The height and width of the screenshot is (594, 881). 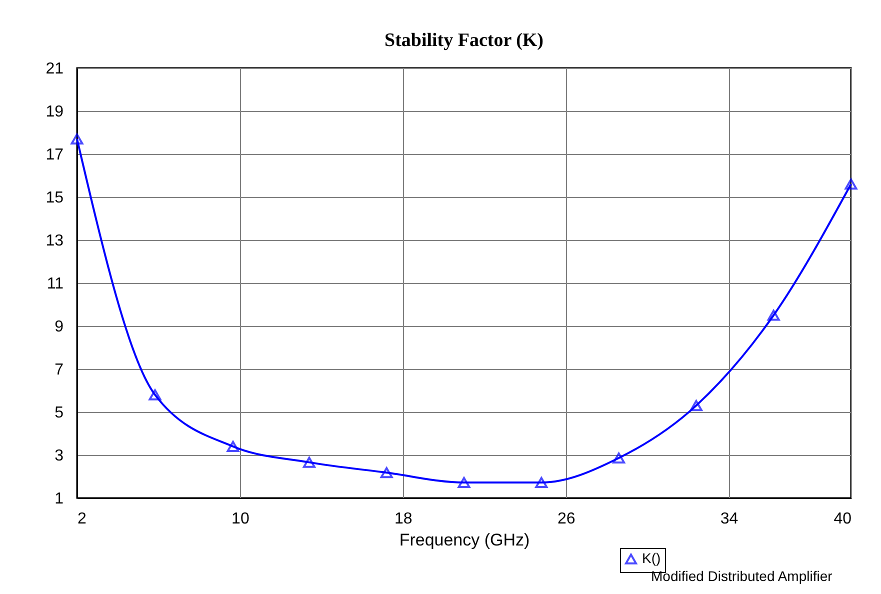 I want to click on y-tick-label: 5, so click(x=59, y=413).